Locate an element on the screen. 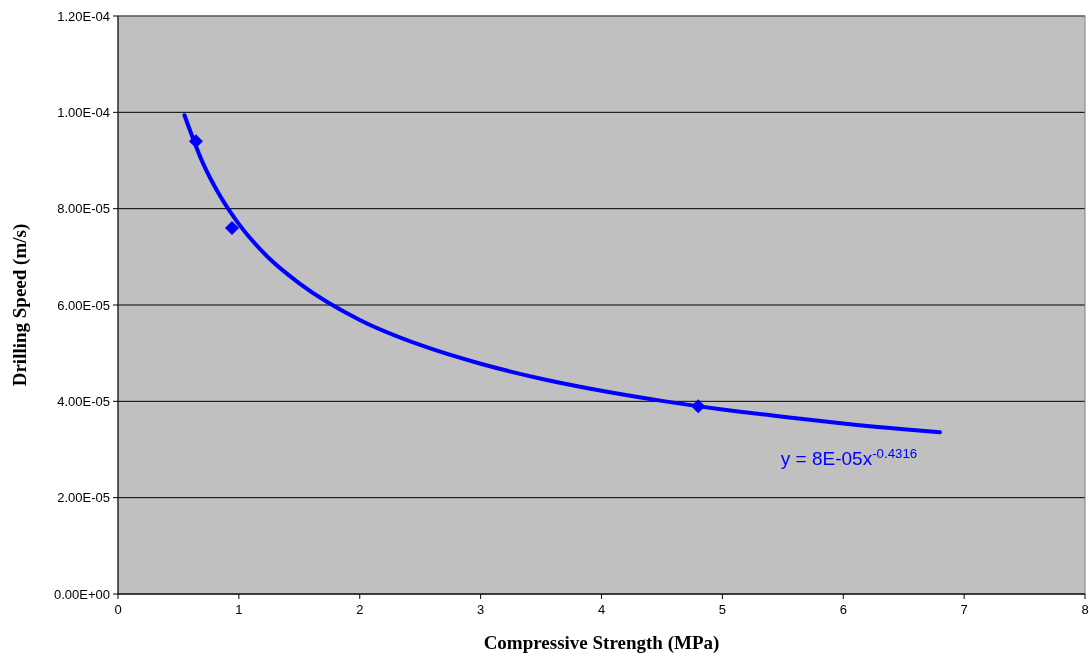  y-axis-title: Drilling Speed (m/s) is located at coordinates (20, 305).